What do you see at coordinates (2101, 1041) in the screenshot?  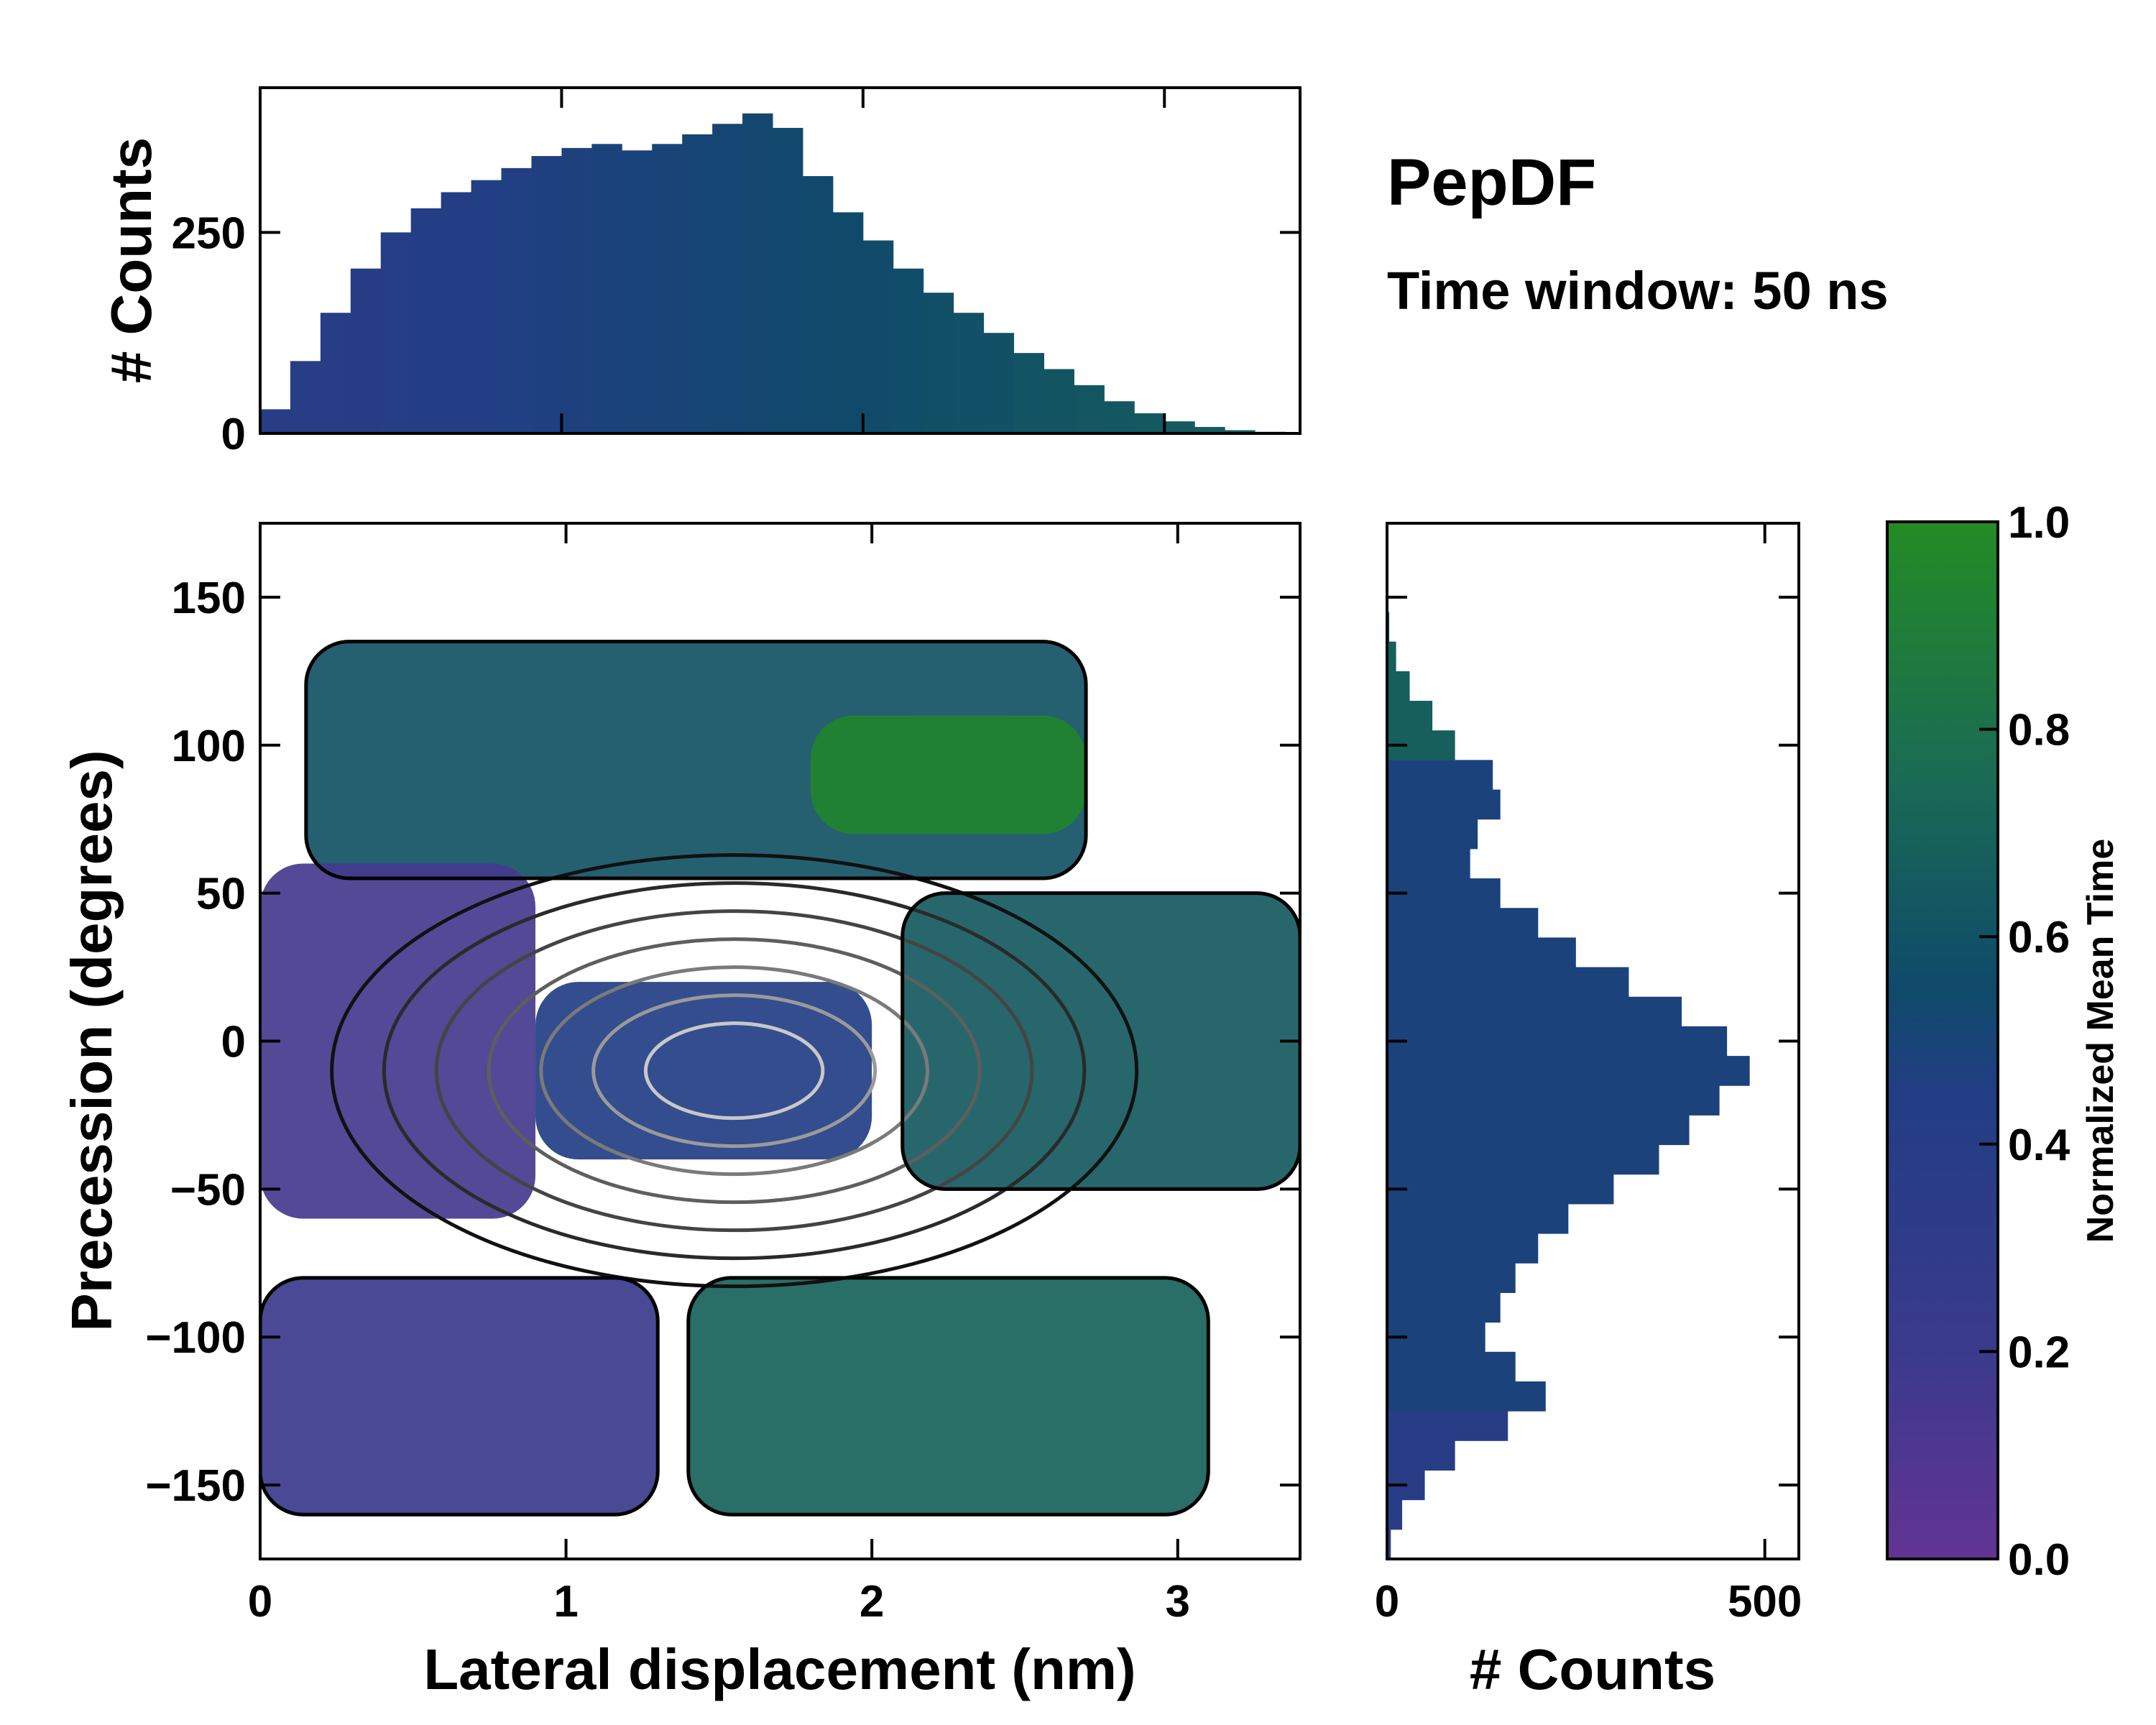 I see `colorbar-label: Normalized Mean Time` at bounding box center [2101, 1041].